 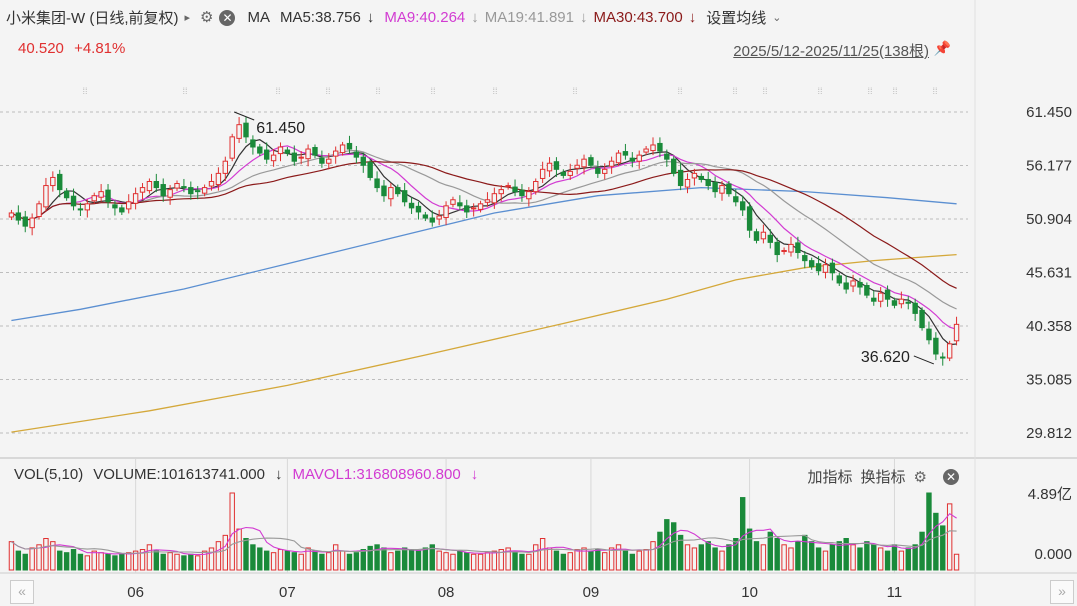 What do you see at coordinates (1049, 380) in the screenshot?
I see `y-tick-label: 35.085` at bounding box center [1049, 380].